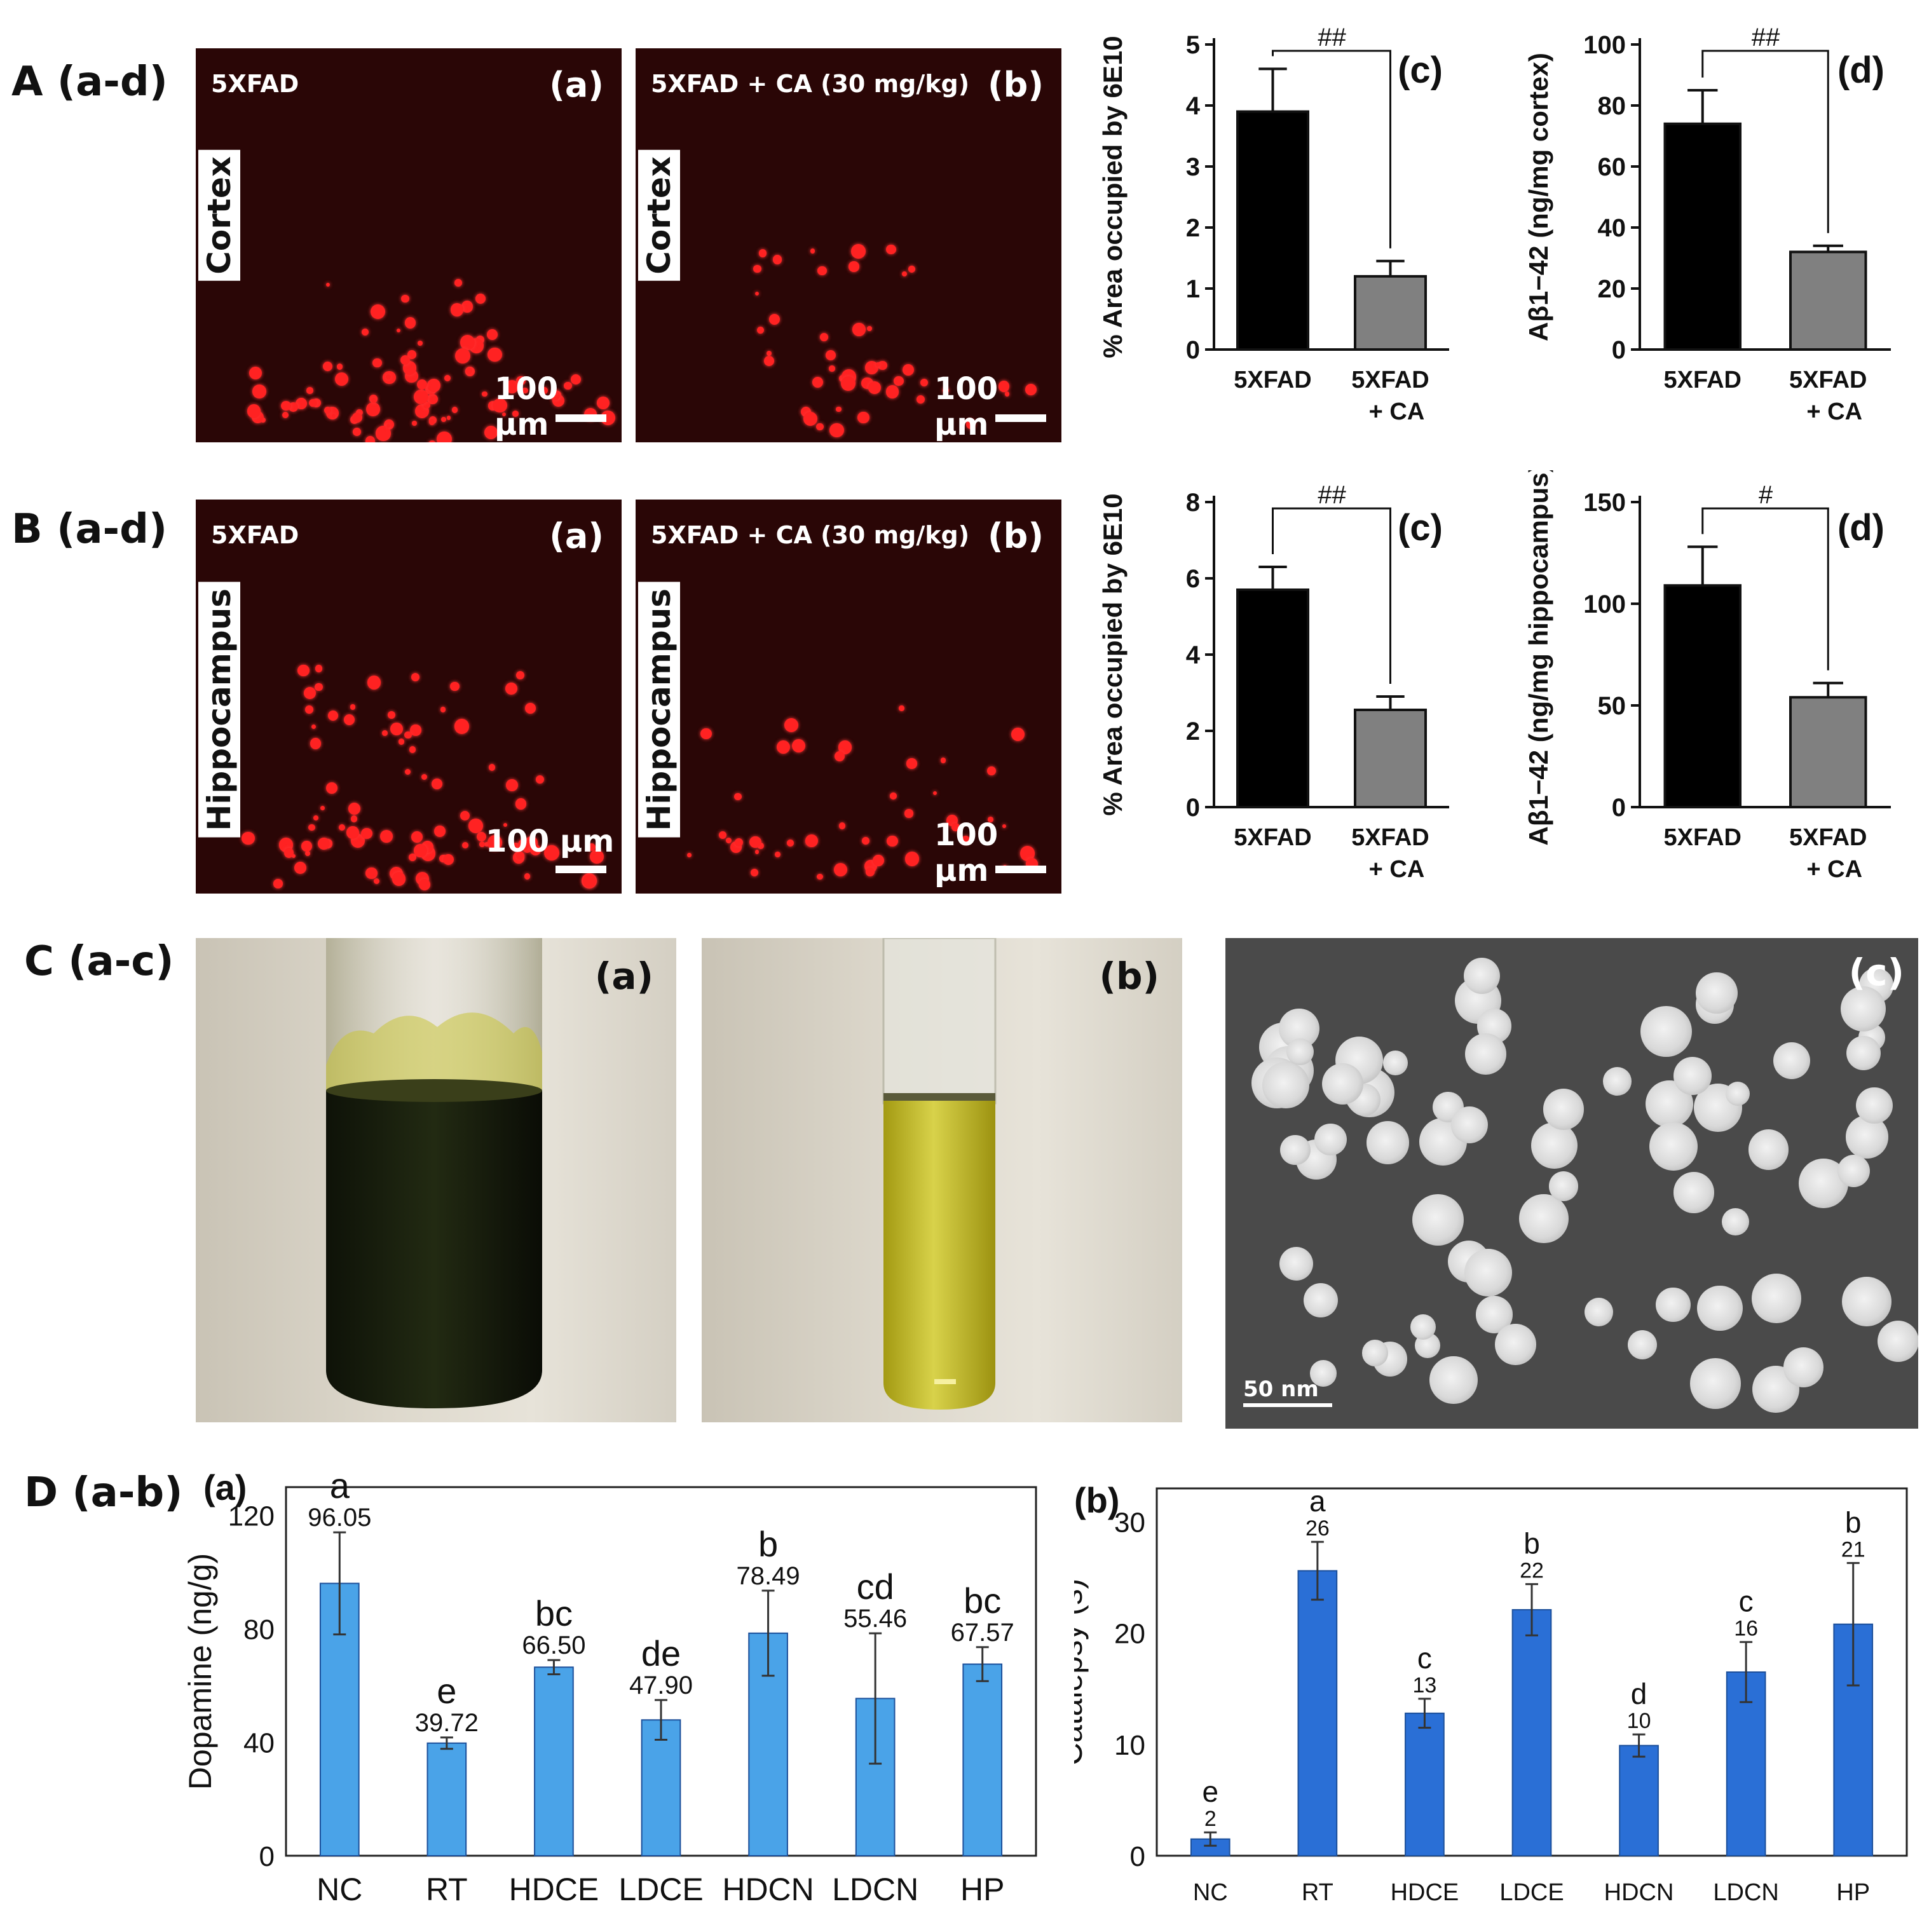  What do you see at coordinates (982, 1889) in the screenshot?
I see `x-tick-label: HP` at bounding box center [982, 1889].